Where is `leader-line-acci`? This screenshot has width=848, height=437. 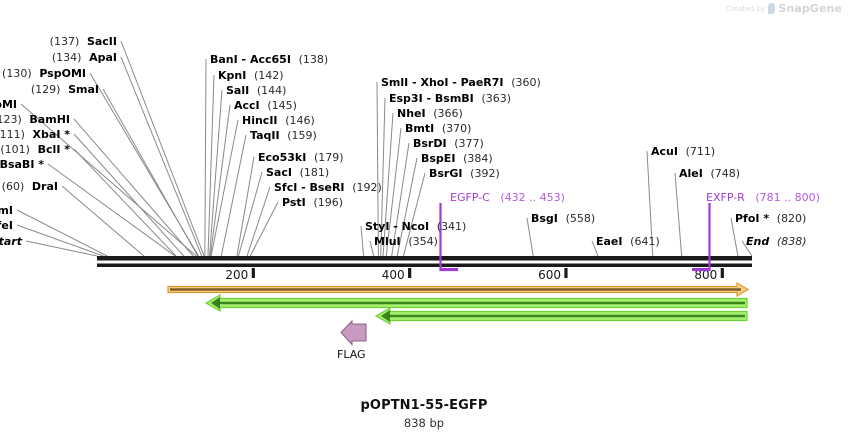 leader-line-acci is located at coordinates (220, 180).